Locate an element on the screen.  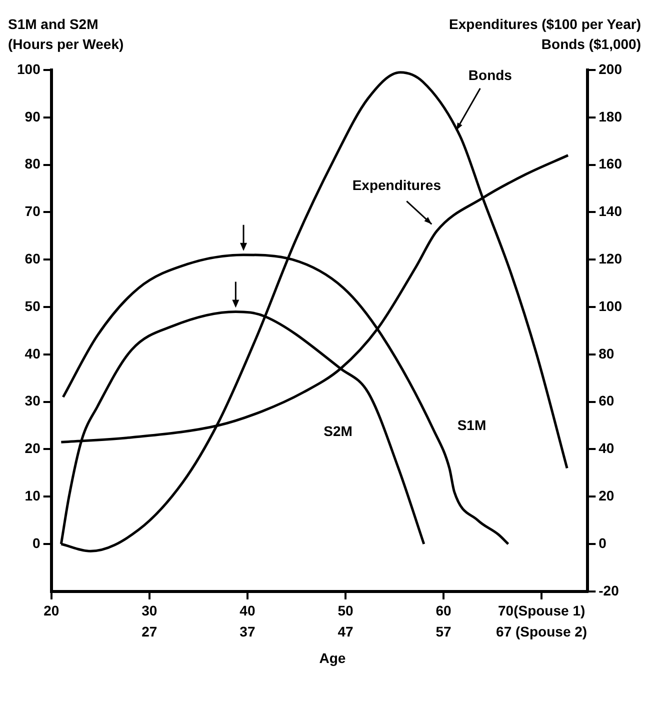
x2-tick-label: 57 is located at coordinates (444, 631).